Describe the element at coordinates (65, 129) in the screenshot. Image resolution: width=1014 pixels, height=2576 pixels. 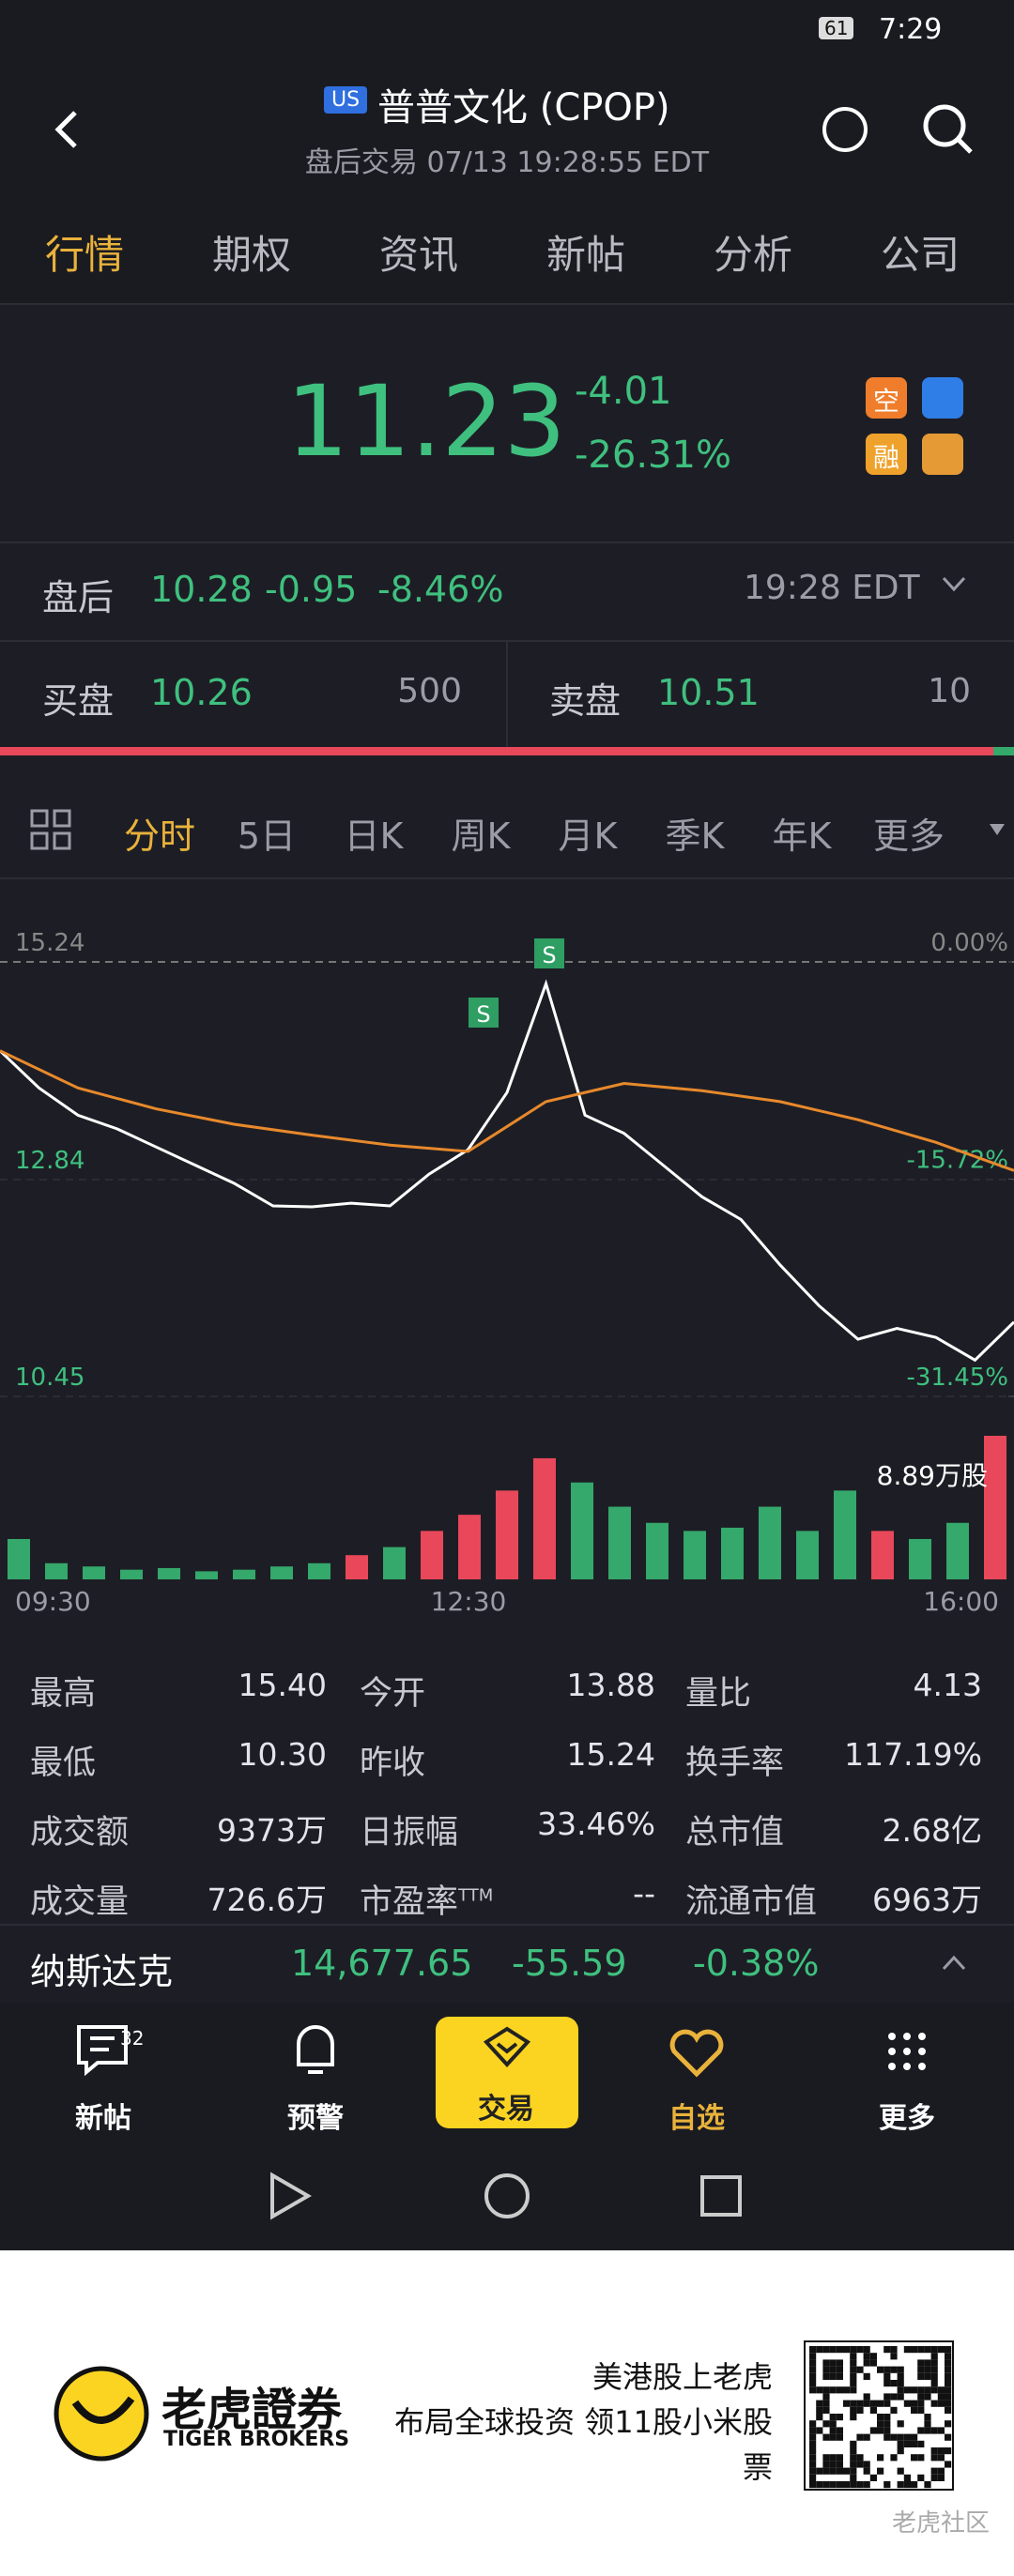
I see `back-icon` at that location.